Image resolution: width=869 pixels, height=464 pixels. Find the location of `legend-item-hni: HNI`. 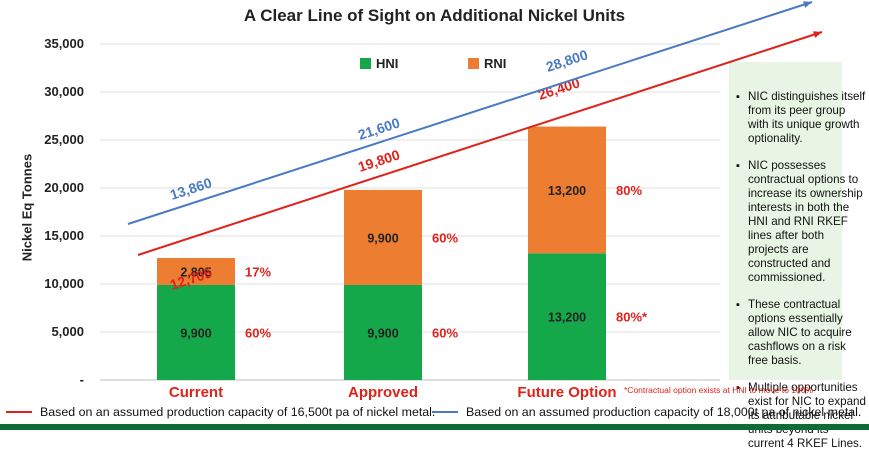

legend-item-hni: HNI is located at coordinates (379, 63).